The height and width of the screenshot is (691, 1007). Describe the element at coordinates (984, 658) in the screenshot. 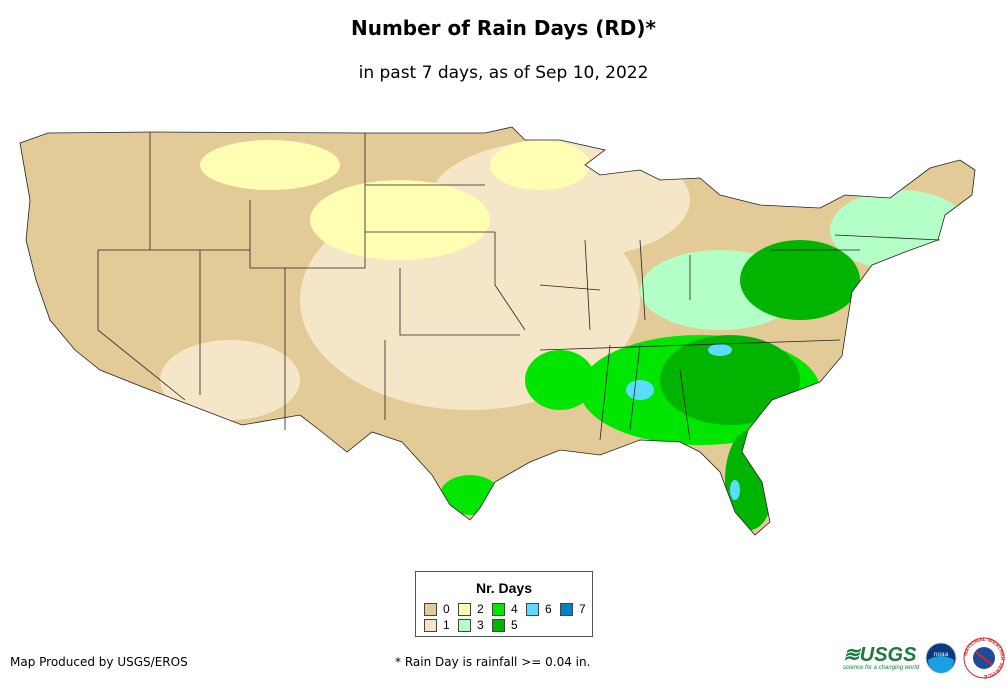

I see `nws-logo: NATIONAL WEATHER SERVICE` at that location.